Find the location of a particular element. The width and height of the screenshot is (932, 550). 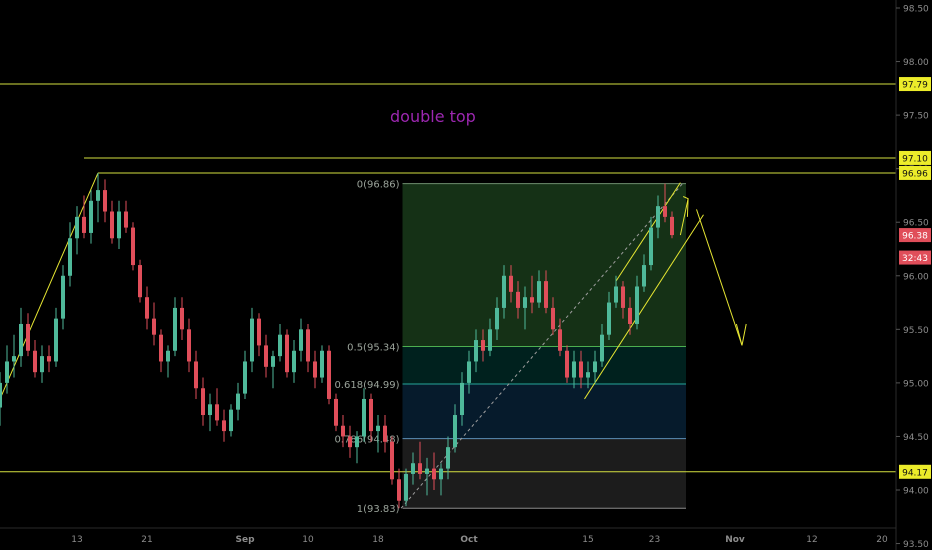

price-label-text: 97.10 is located at coordinates (915, 159).